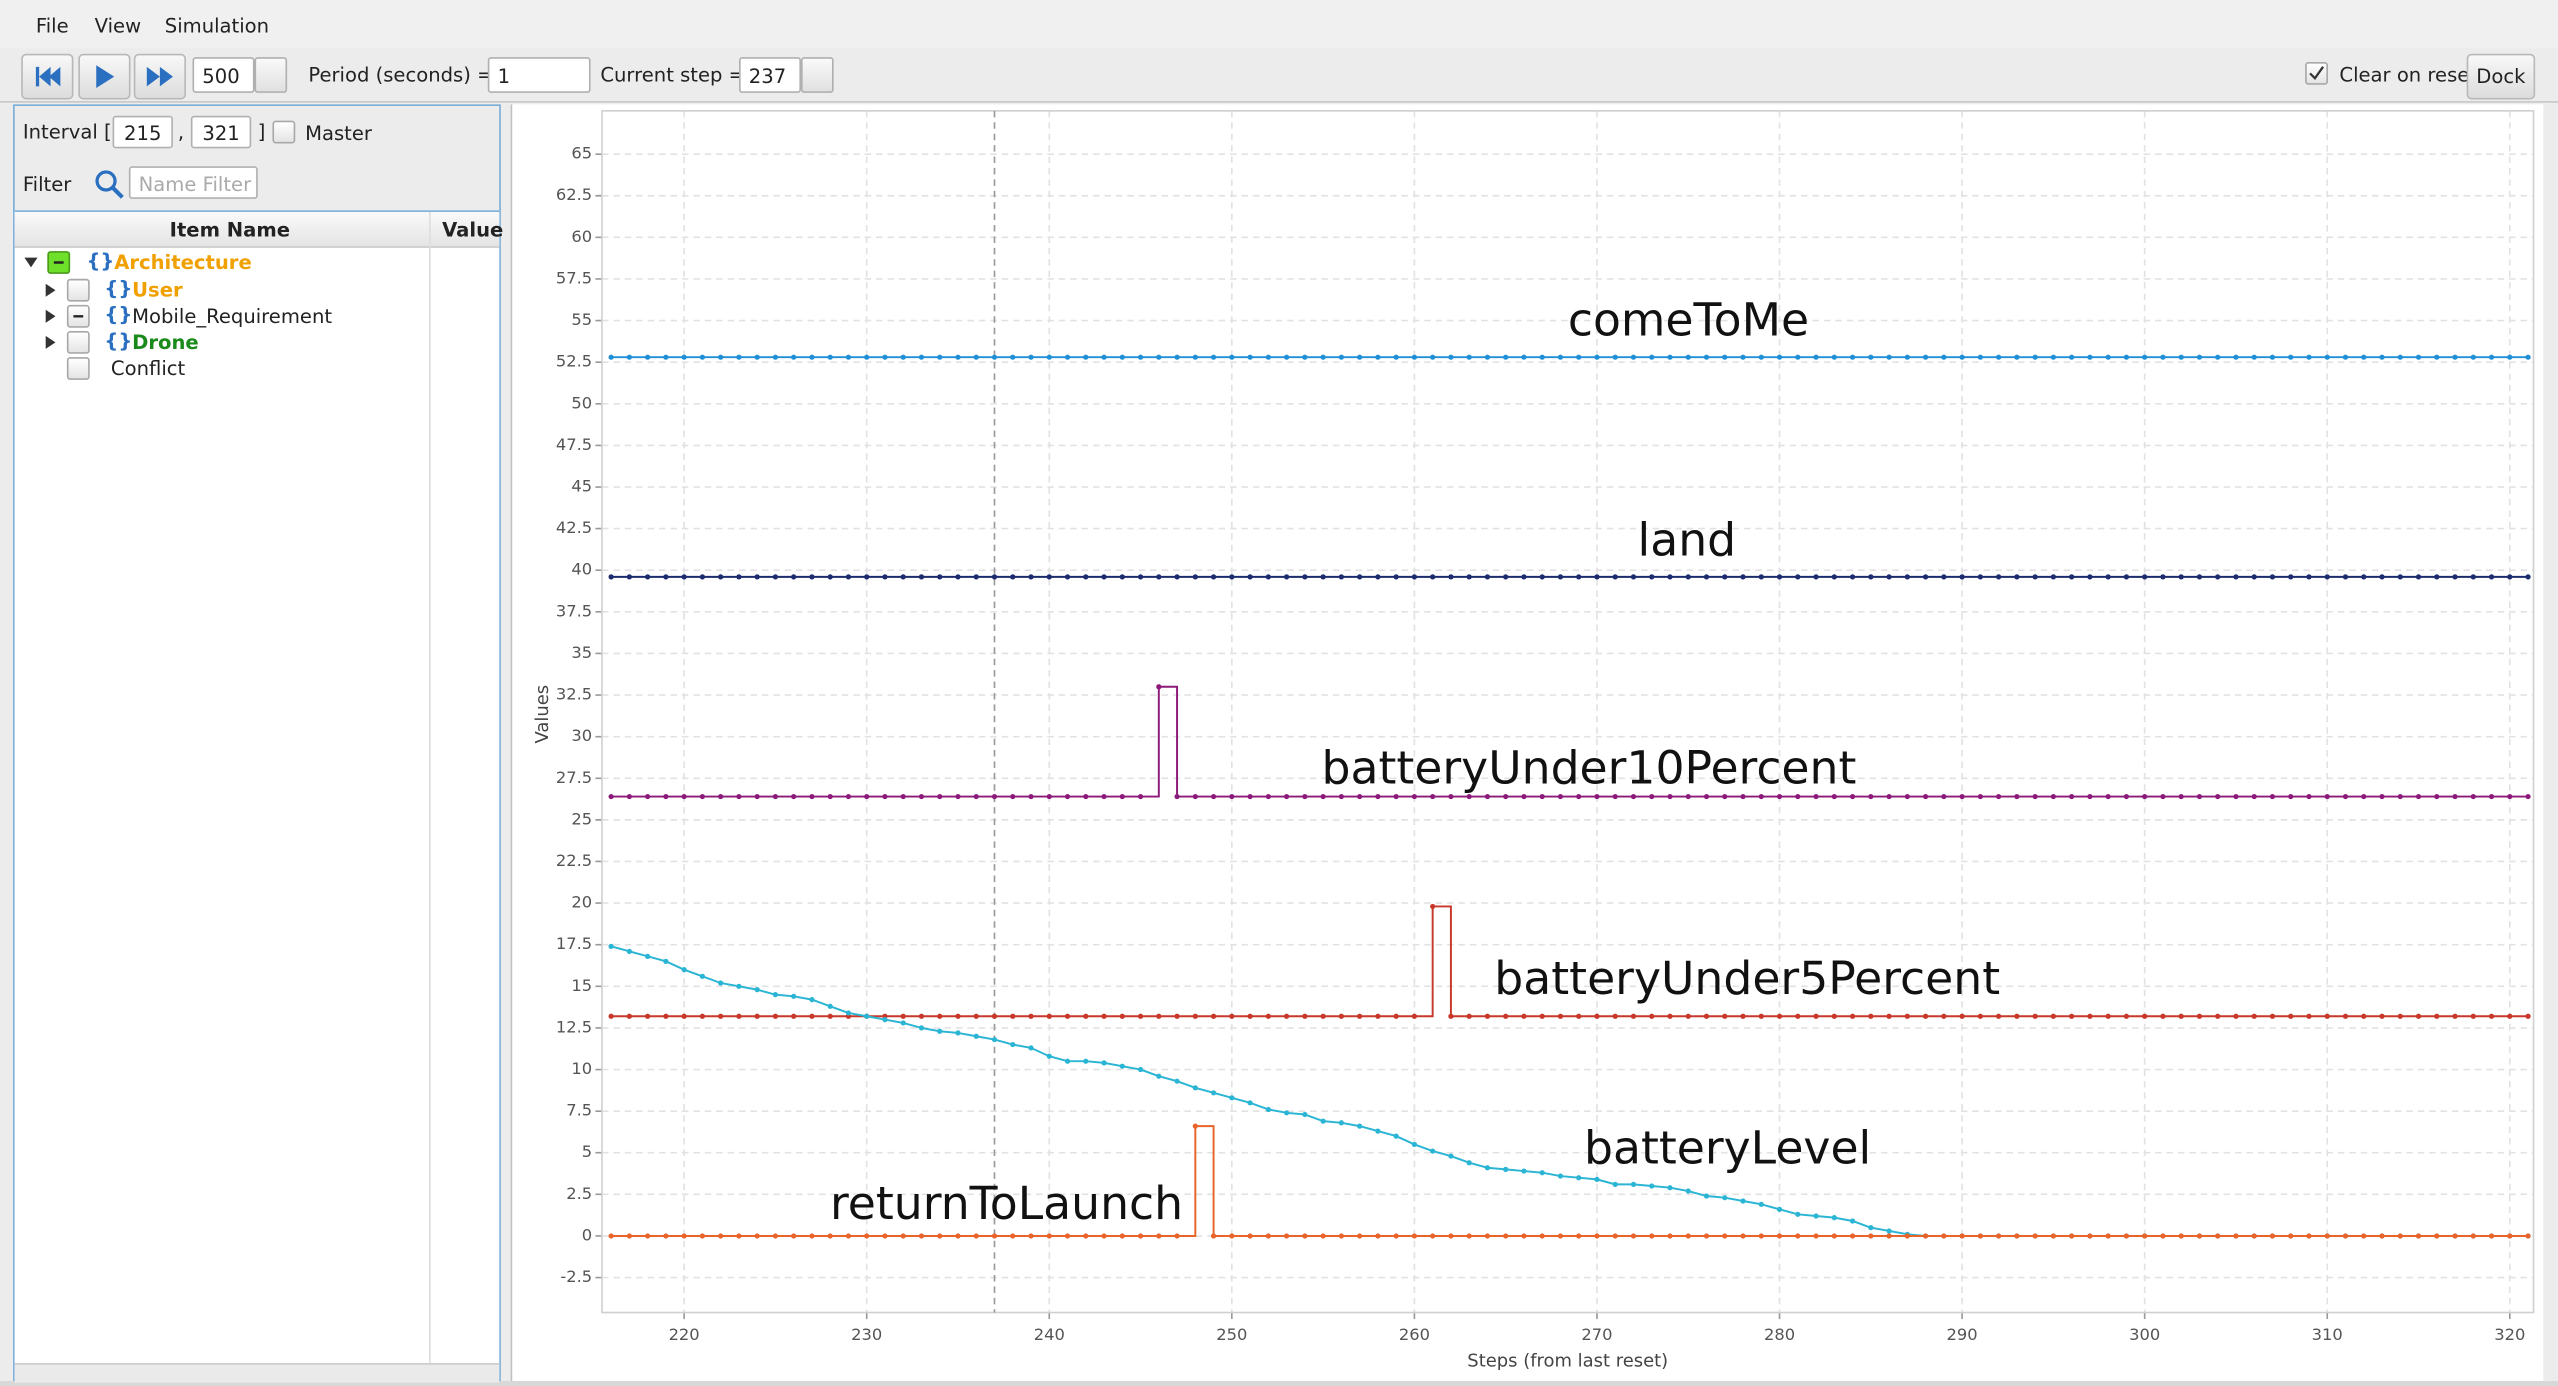  Describe the element at coordinates (770, 75) in the screenshot. I see `current-step-field: 237` at that location.